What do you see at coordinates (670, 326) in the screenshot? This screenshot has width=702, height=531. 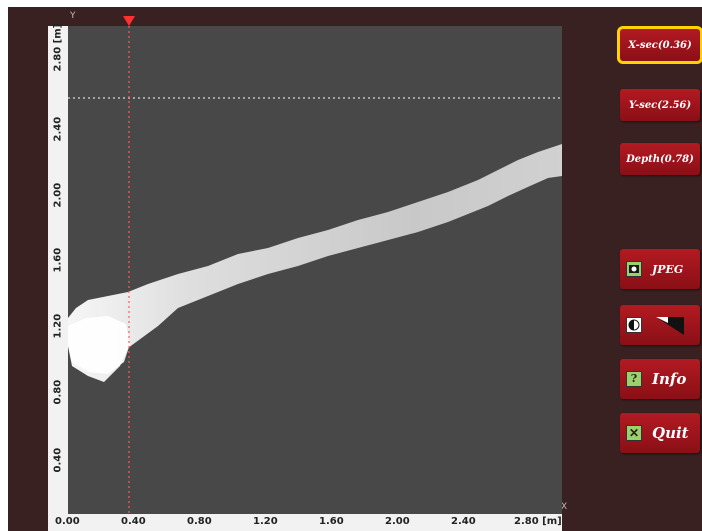 I see `gradient-ramp-icon` at bounding box center [670, 326].